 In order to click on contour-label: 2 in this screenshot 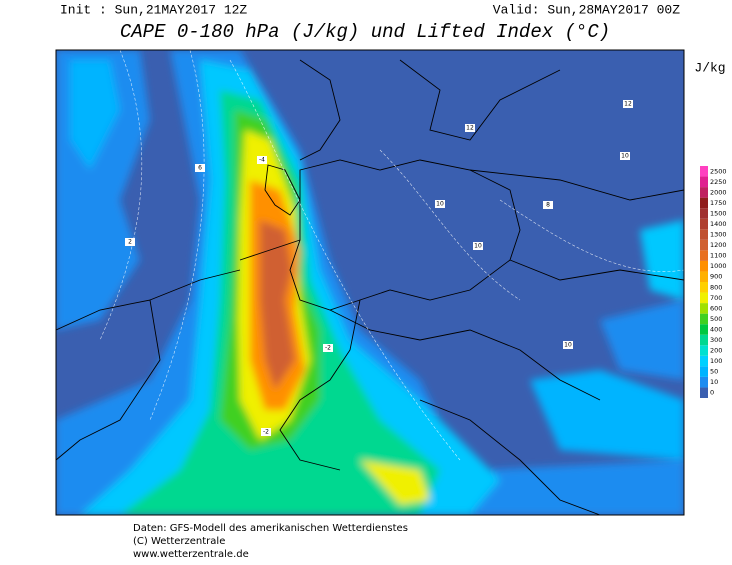, I will do `click(130, 242)`.